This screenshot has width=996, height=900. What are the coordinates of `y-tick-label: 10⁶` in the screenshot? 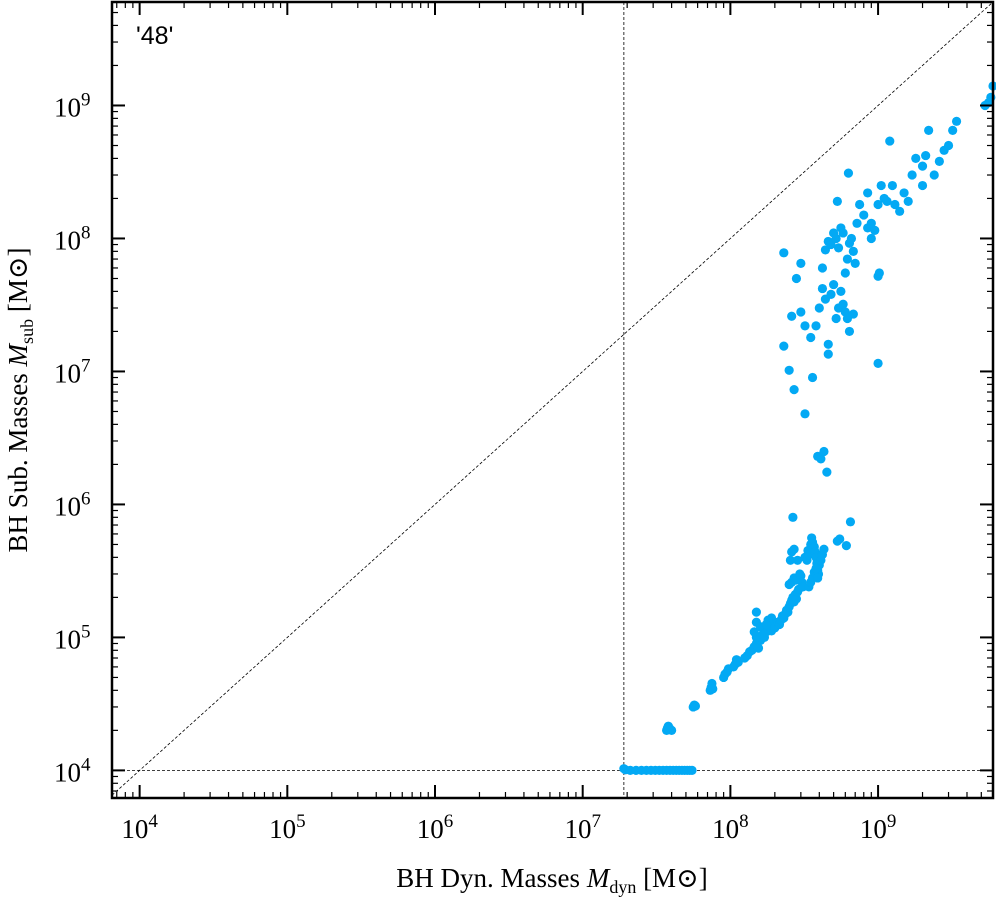 It's located at (72, 504).